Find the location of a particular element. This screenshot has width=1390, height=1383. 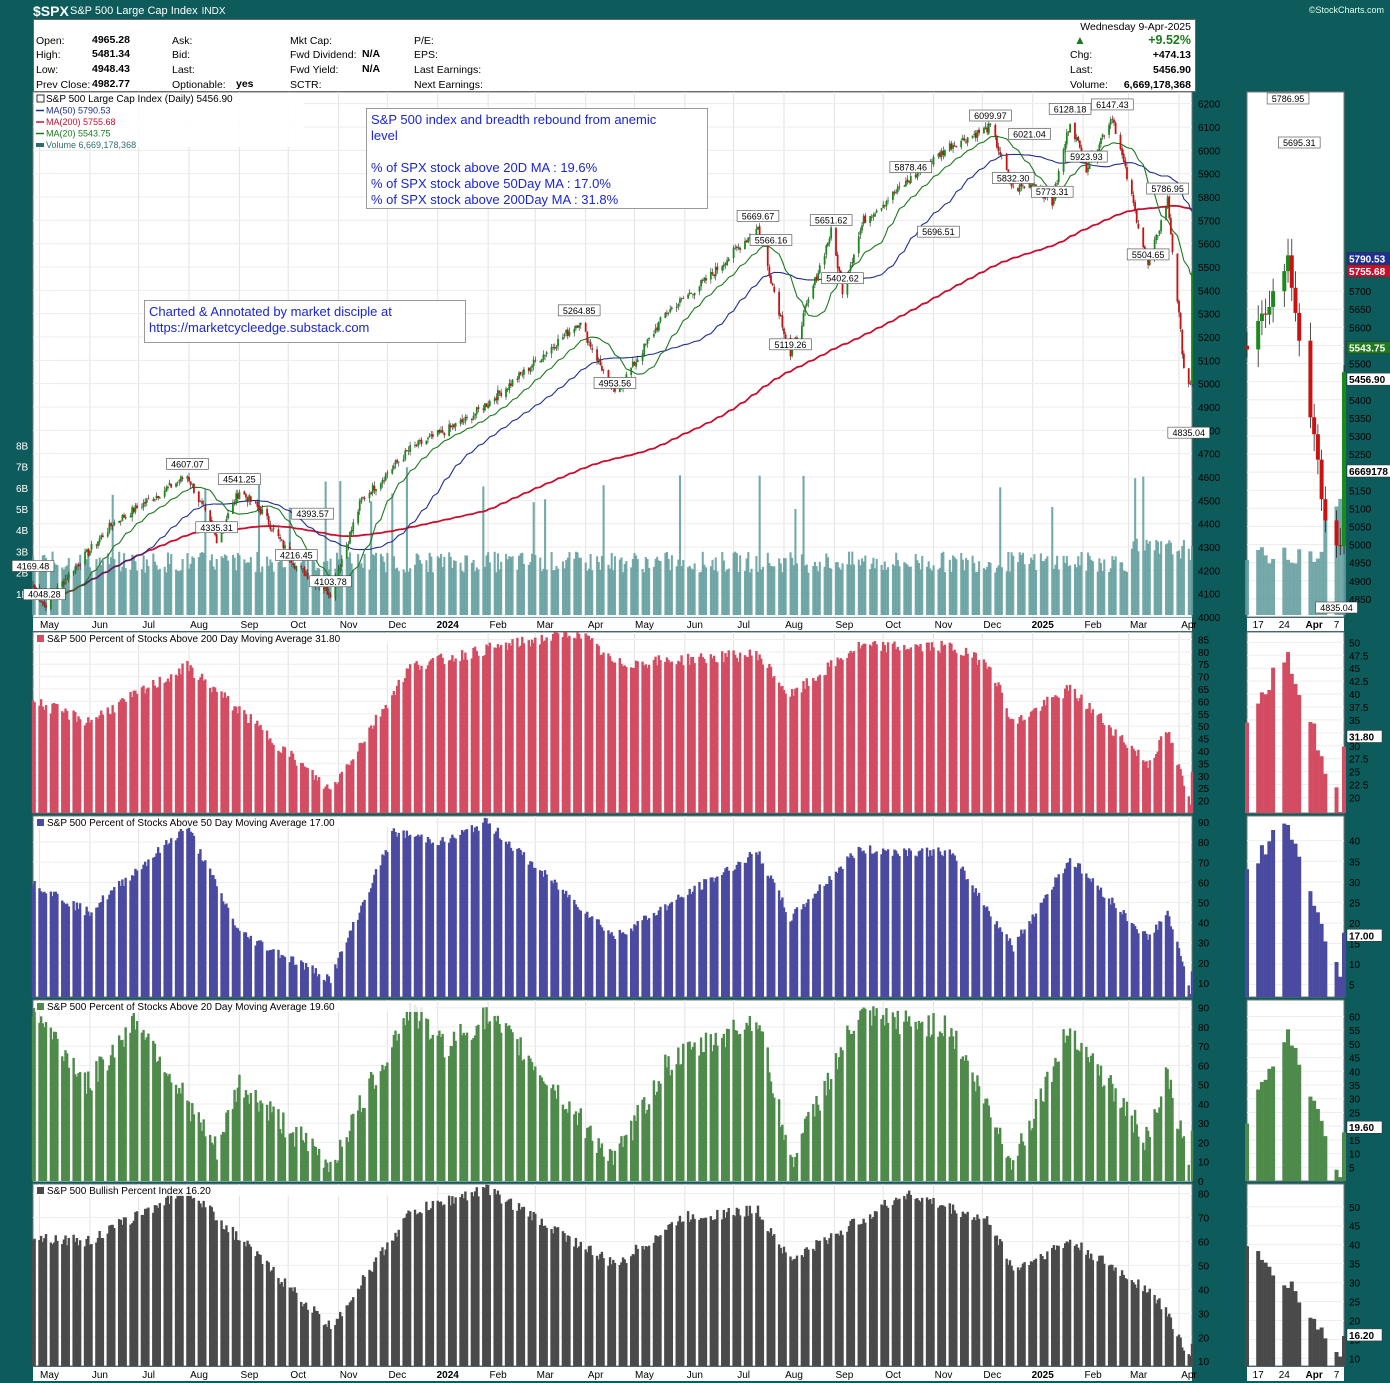

price-label: 4048.28 is located at coordinates (44, 595).